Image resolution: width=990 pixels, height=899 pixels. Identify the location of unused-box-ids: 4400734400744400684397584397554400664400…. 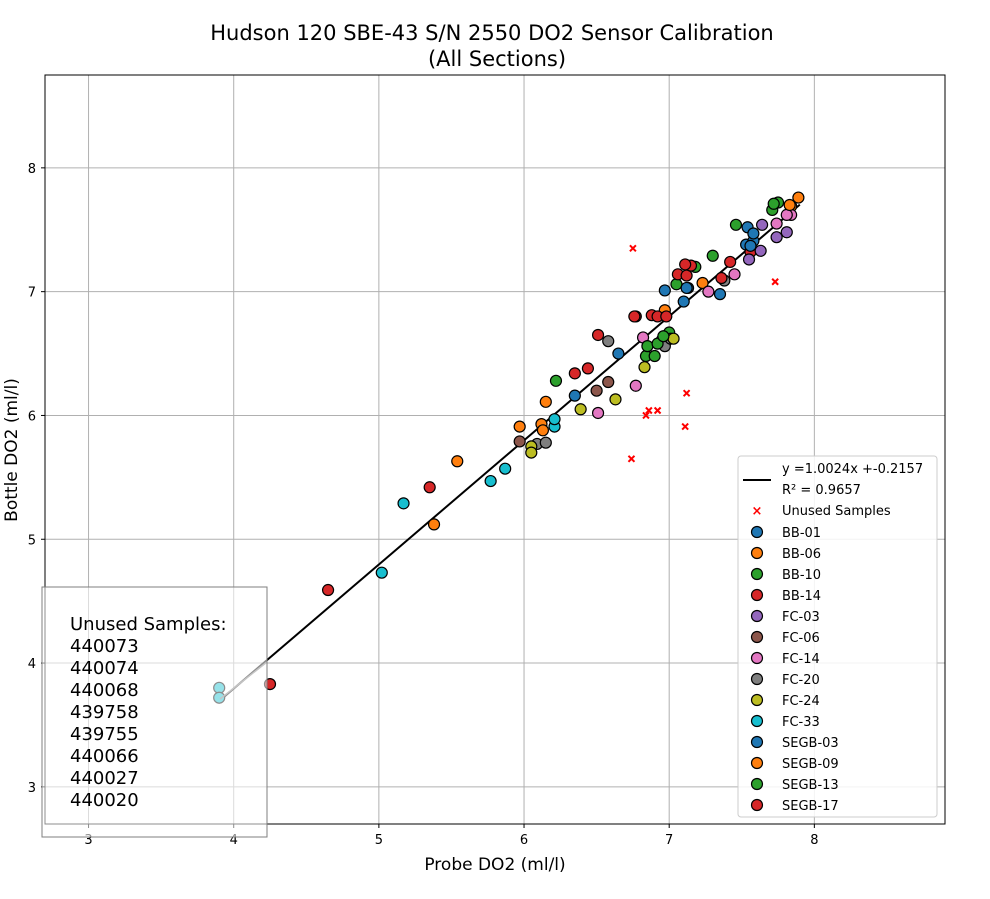
(104, 723).